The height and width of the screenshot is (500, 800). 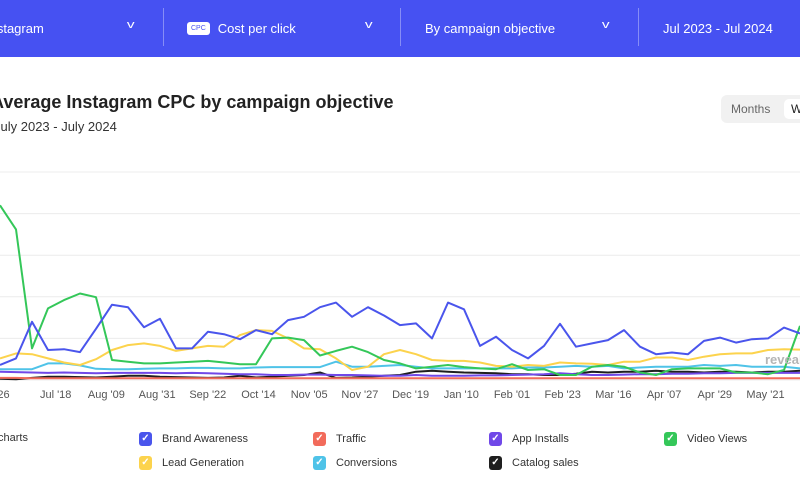 I want to click on legend-item-brand-awareness: ✓ Brand Awareness, so click(x=193, y=439).